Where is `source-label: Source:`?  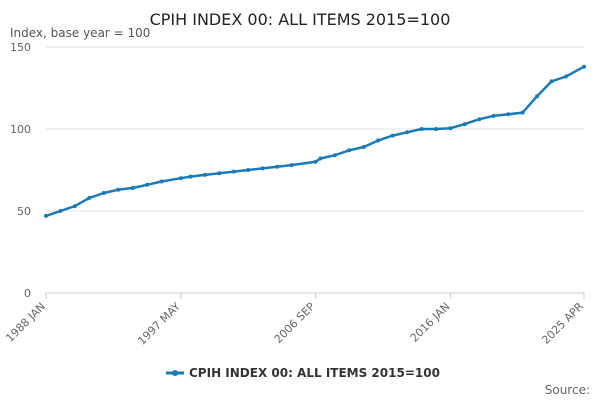
source-label: Source: is located at coordinates (567, 390).